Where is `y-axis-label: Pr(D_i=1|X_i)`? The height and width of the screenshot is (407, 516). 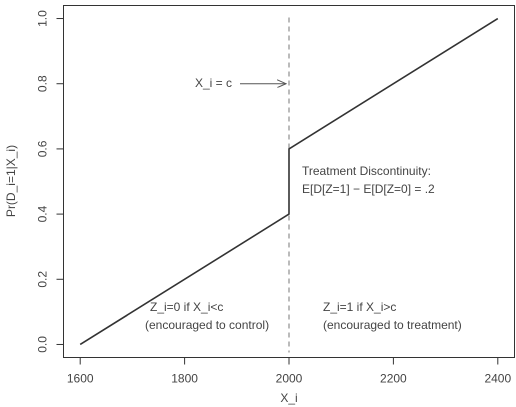
y-axis-label: Pr(D_i=1|X_i) is located at coordinates (11, 181).